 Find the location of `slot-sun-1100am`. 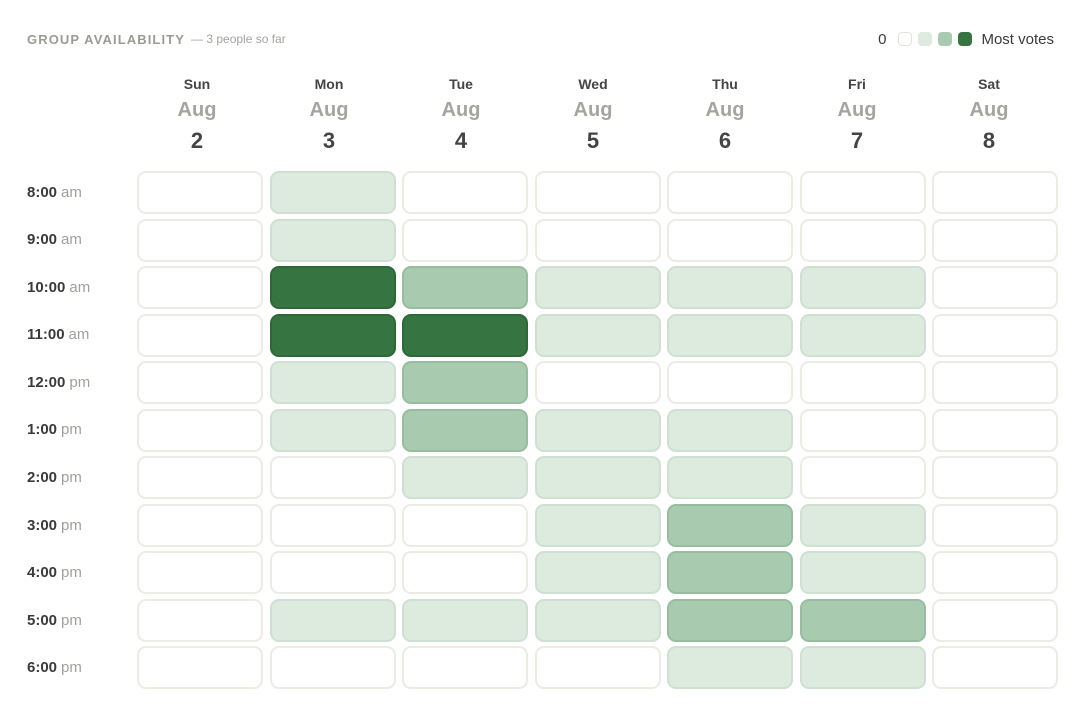

slot-sun-1100am is located at coordinates (200, 335).